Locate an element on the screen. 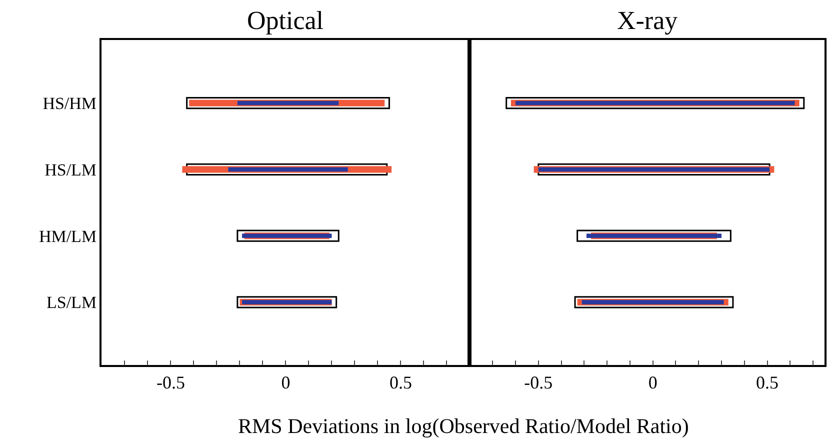 The width and height of the screenshot is (827, 440). chart-title: Optical is located at coordinates (285, 20).